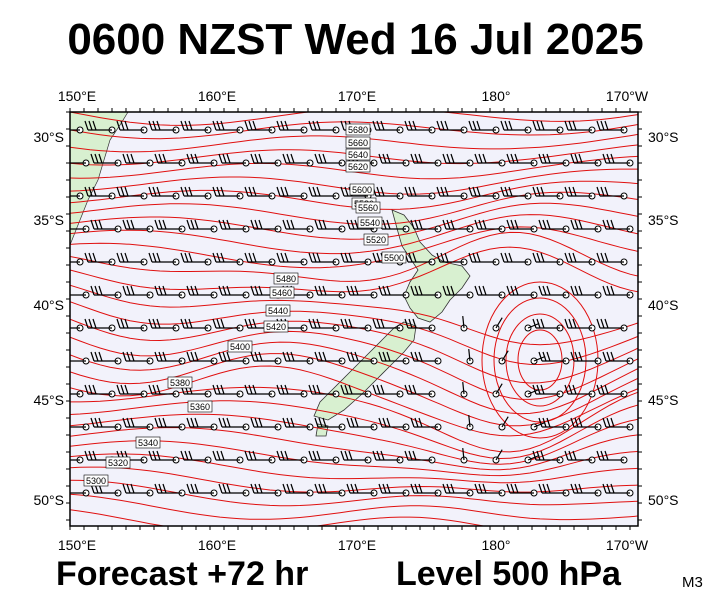 Image resolution: width=711 pixels, height=600 pixels. Describe the element at coordinates (358, 143) in the screenshot. I see `contour-label: 5660` at that location.